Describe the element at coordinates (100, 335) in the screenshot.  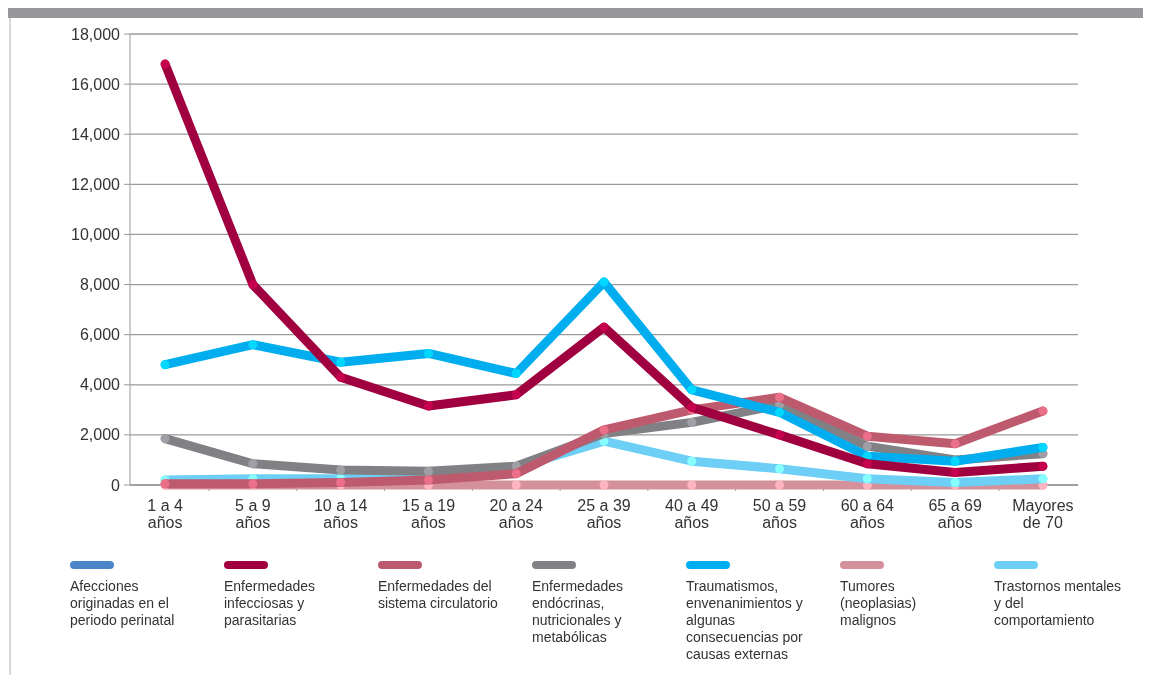
I see `y-tick-label: 6,000` at that location.